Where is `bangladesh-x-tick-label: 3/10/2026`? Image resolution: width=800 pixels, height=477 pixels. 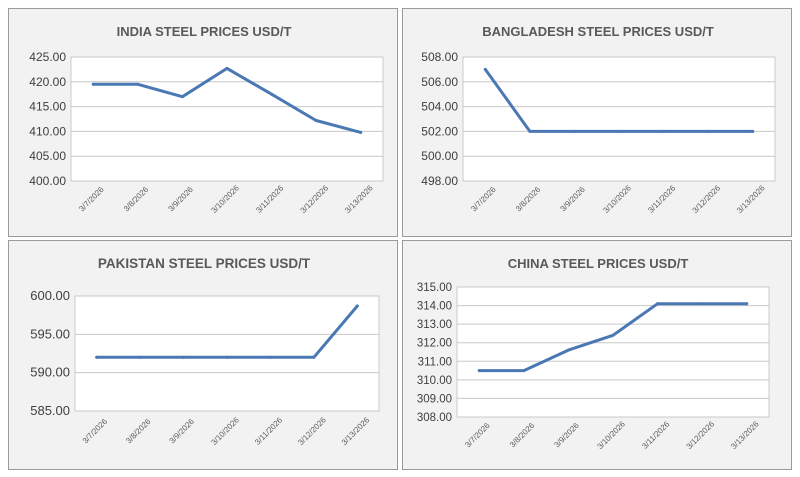
bangladesh-x-tick-label: 3/10/2026 is located at coordinates (617, 199).